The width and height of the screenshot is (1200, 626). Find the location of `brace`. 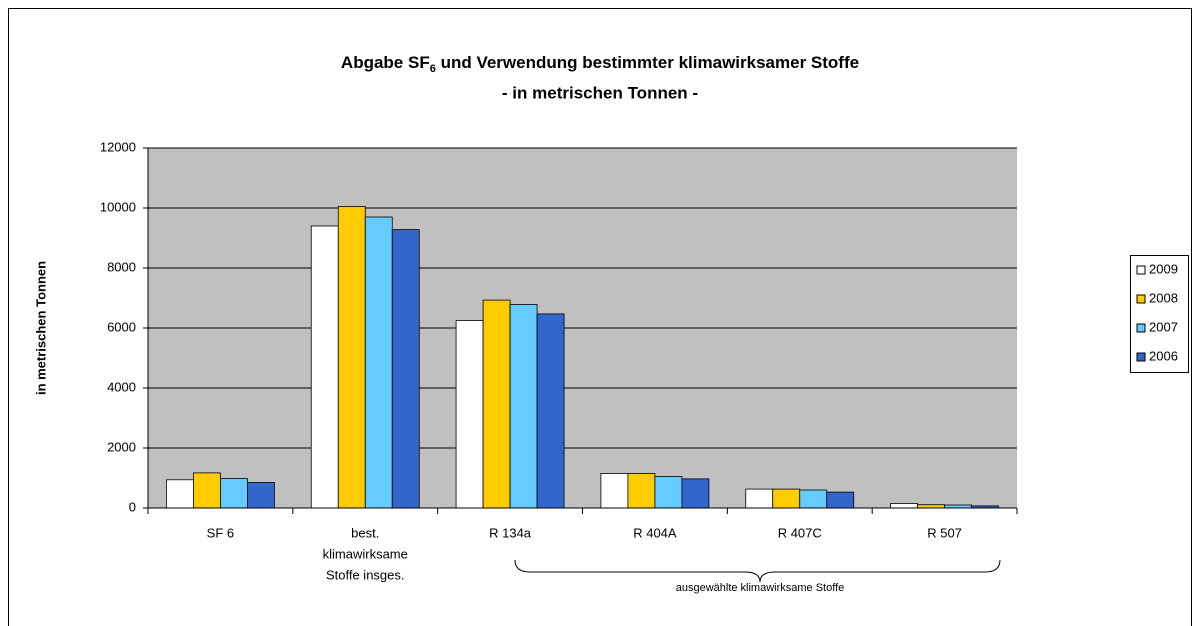

brace is located at coordinates (757, 571).